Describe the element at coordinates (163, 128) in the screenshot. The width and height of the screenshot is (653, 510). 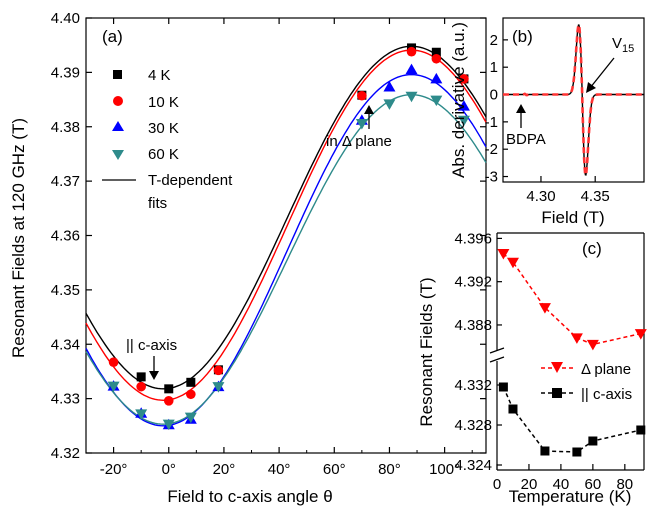
I see `legend-label-30k: 30 K` at that location.